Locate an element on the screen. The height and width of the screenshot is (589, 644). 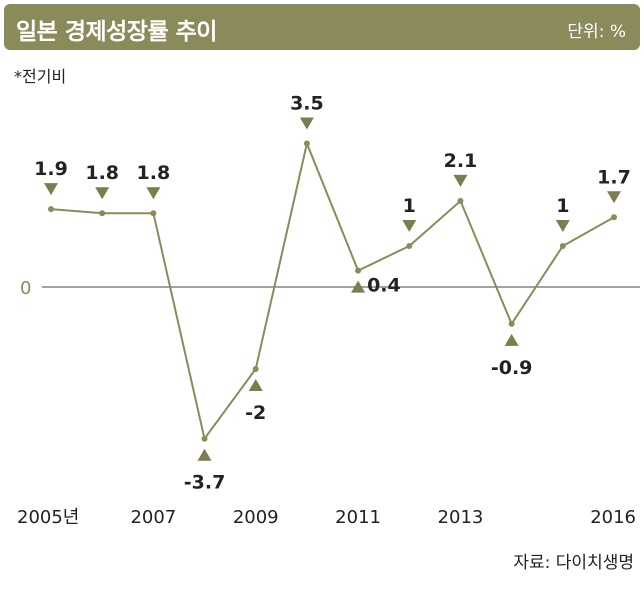
chart-header: 일본 경제성장률 추이 단위: % is located at coordinates (322, 27).